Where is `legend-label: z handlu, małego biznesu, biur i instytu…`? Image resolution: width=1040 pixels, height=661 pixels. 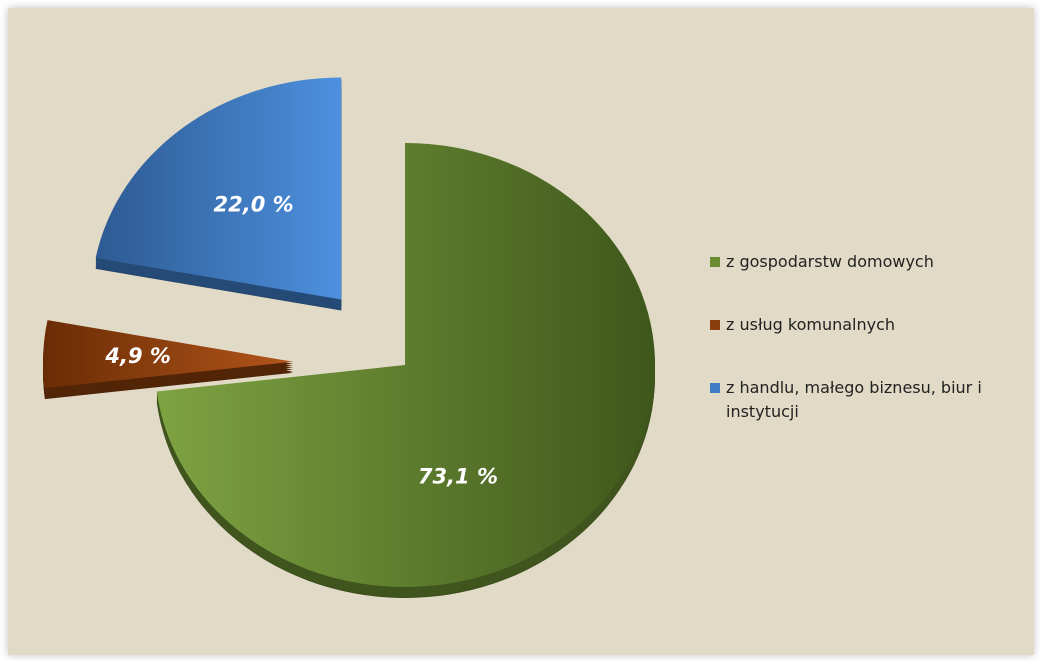 legend-label: z handlu, małego biznesu, biur i instytu… is located at coordinates (854, 399).